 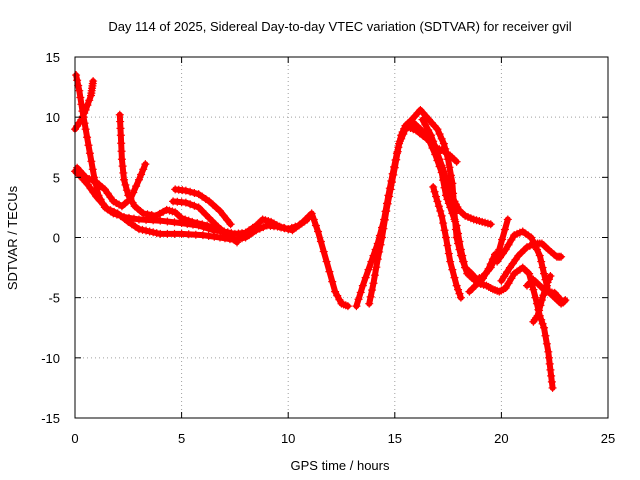 I want to click on y-tick-label: -15, so click(x=50, y=418).